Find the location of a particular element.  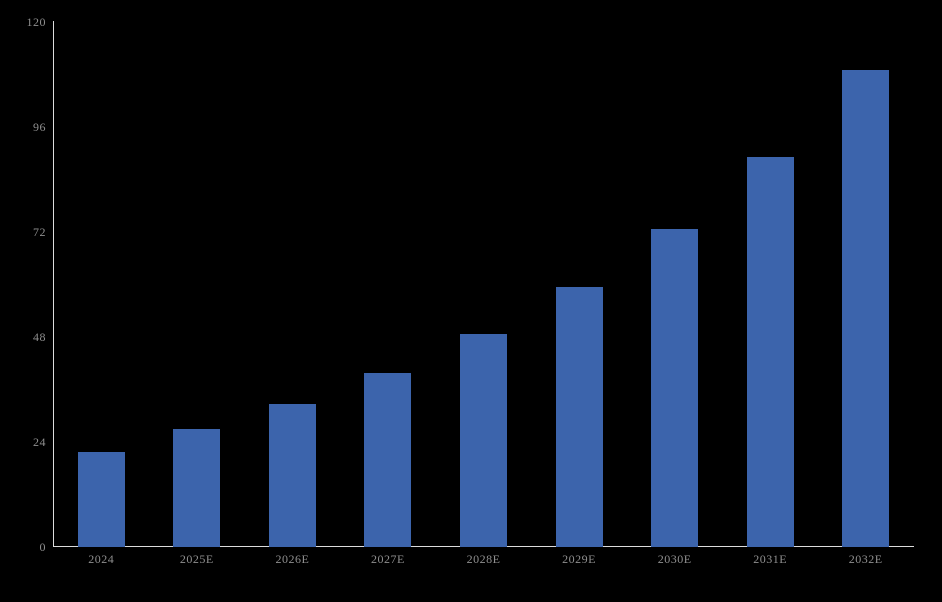

x-axis-label-2028E: 2028E is located at coordinates (483, 559).